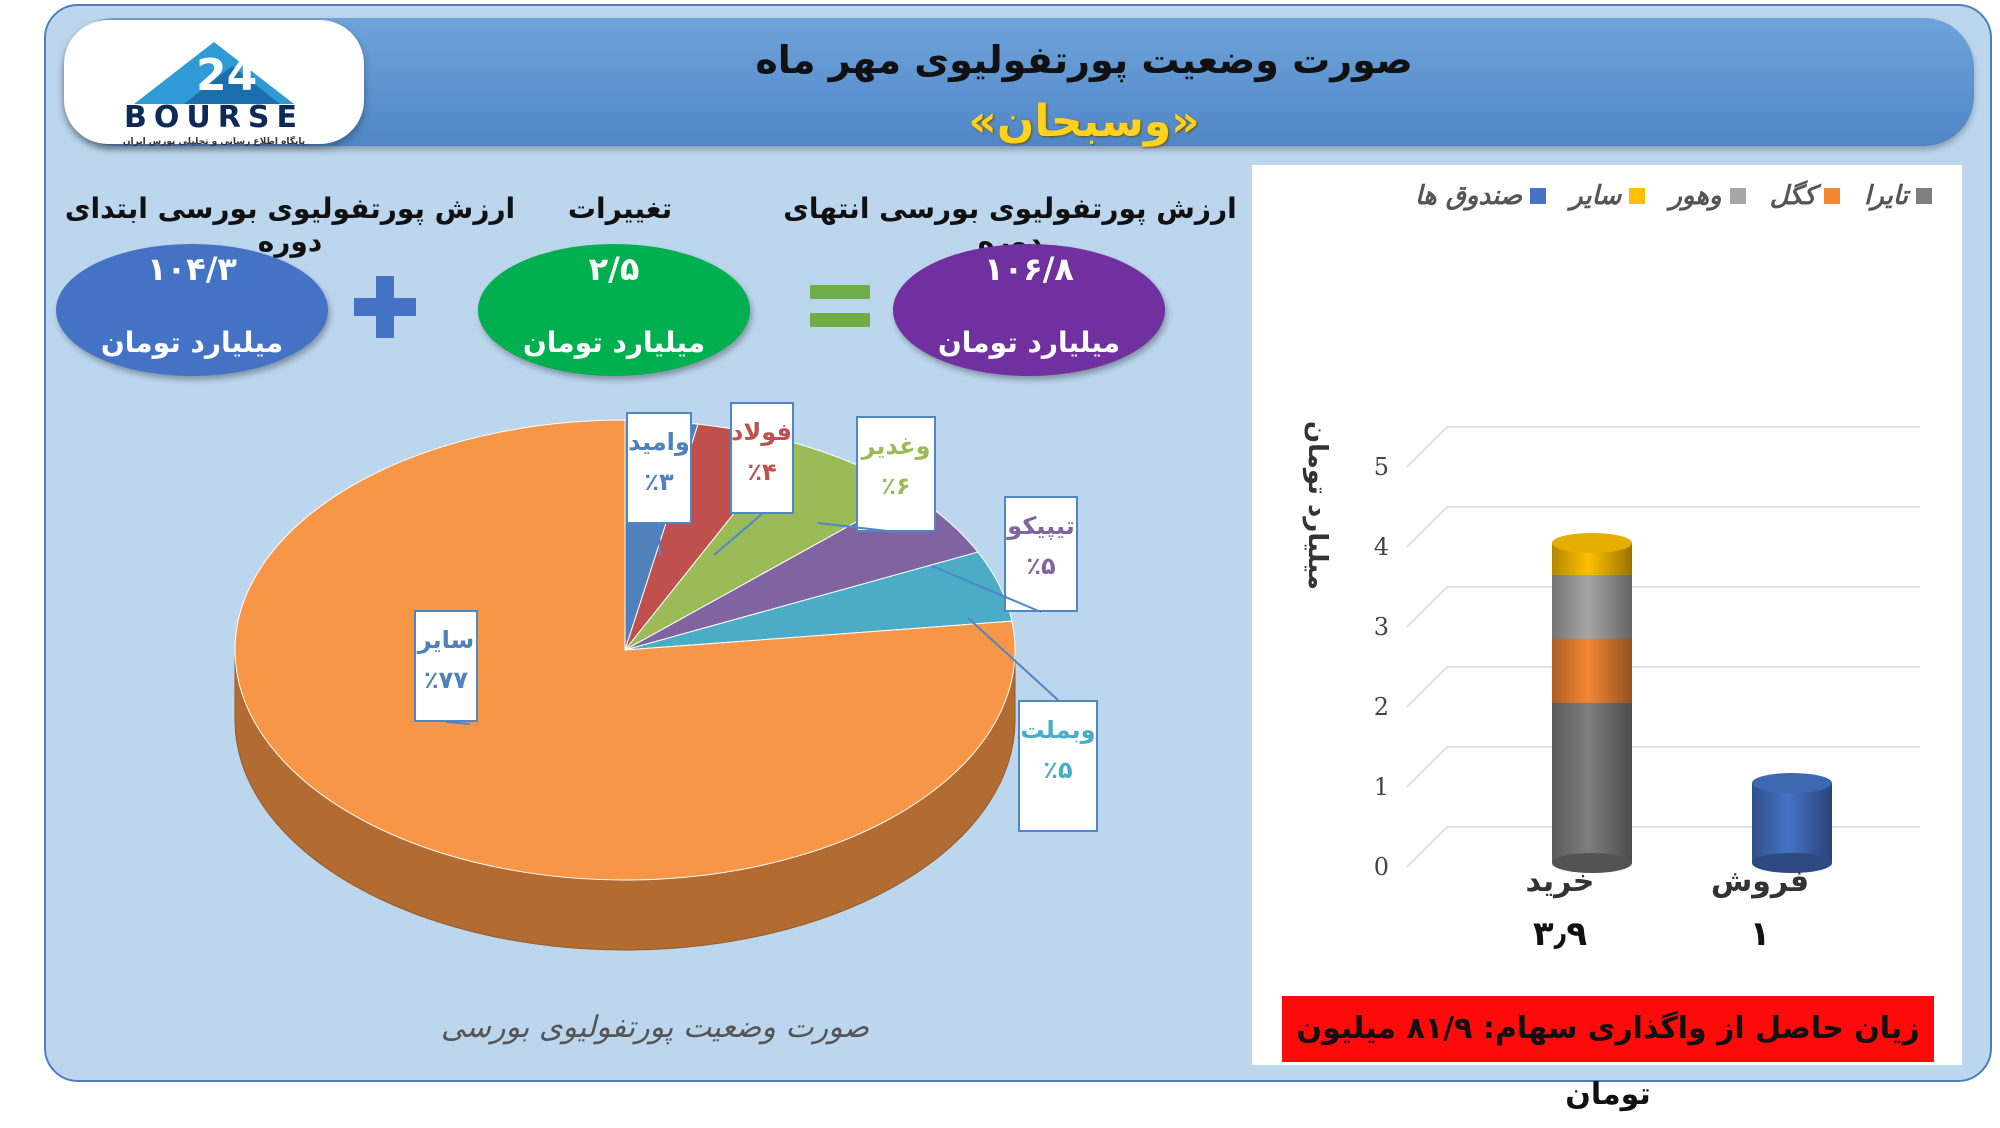 This screenshot has height=1128, width=2000. What do you see at coordinates (1381, 787) in the screenshot?
I see `y-tick-label: 1` at bounding box center [1381, 787].